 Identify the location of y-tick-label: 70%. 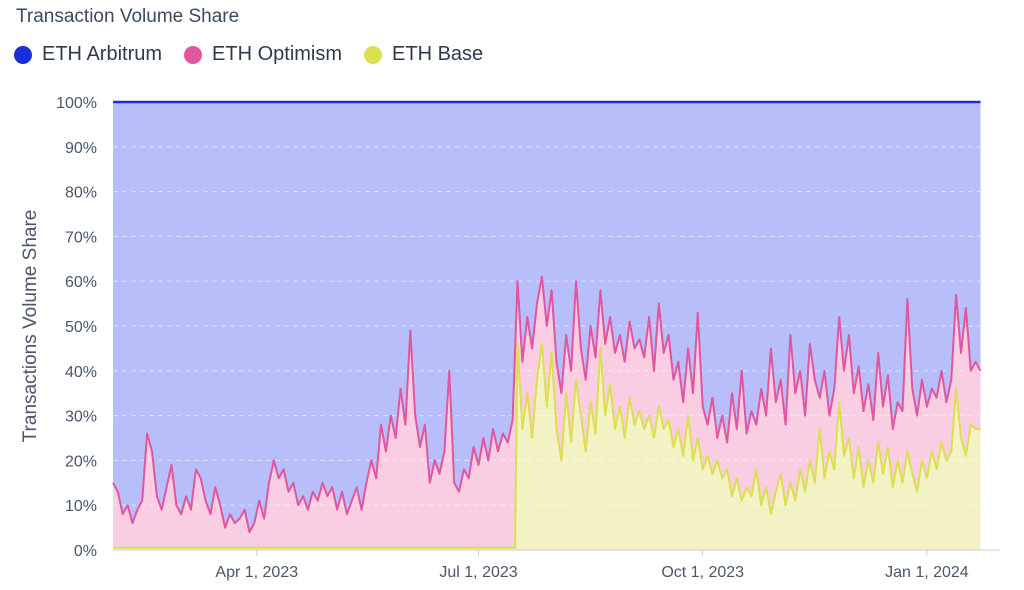
(81, 237).